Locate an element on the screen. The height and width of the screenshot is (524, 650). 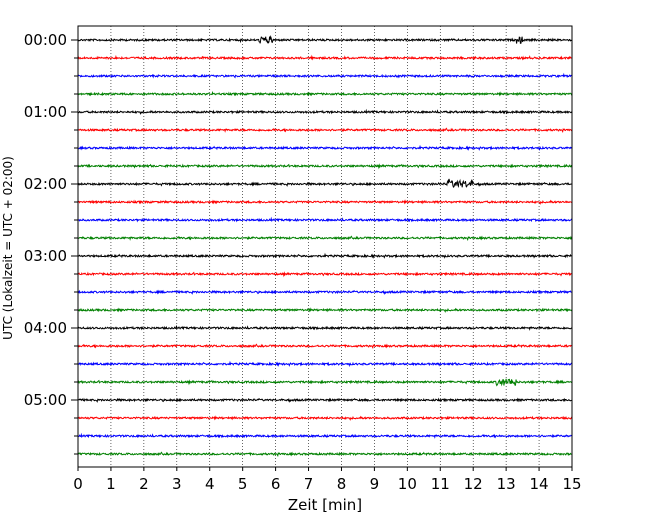
x-tick-label: 1 is located at coordinates (111, 484).